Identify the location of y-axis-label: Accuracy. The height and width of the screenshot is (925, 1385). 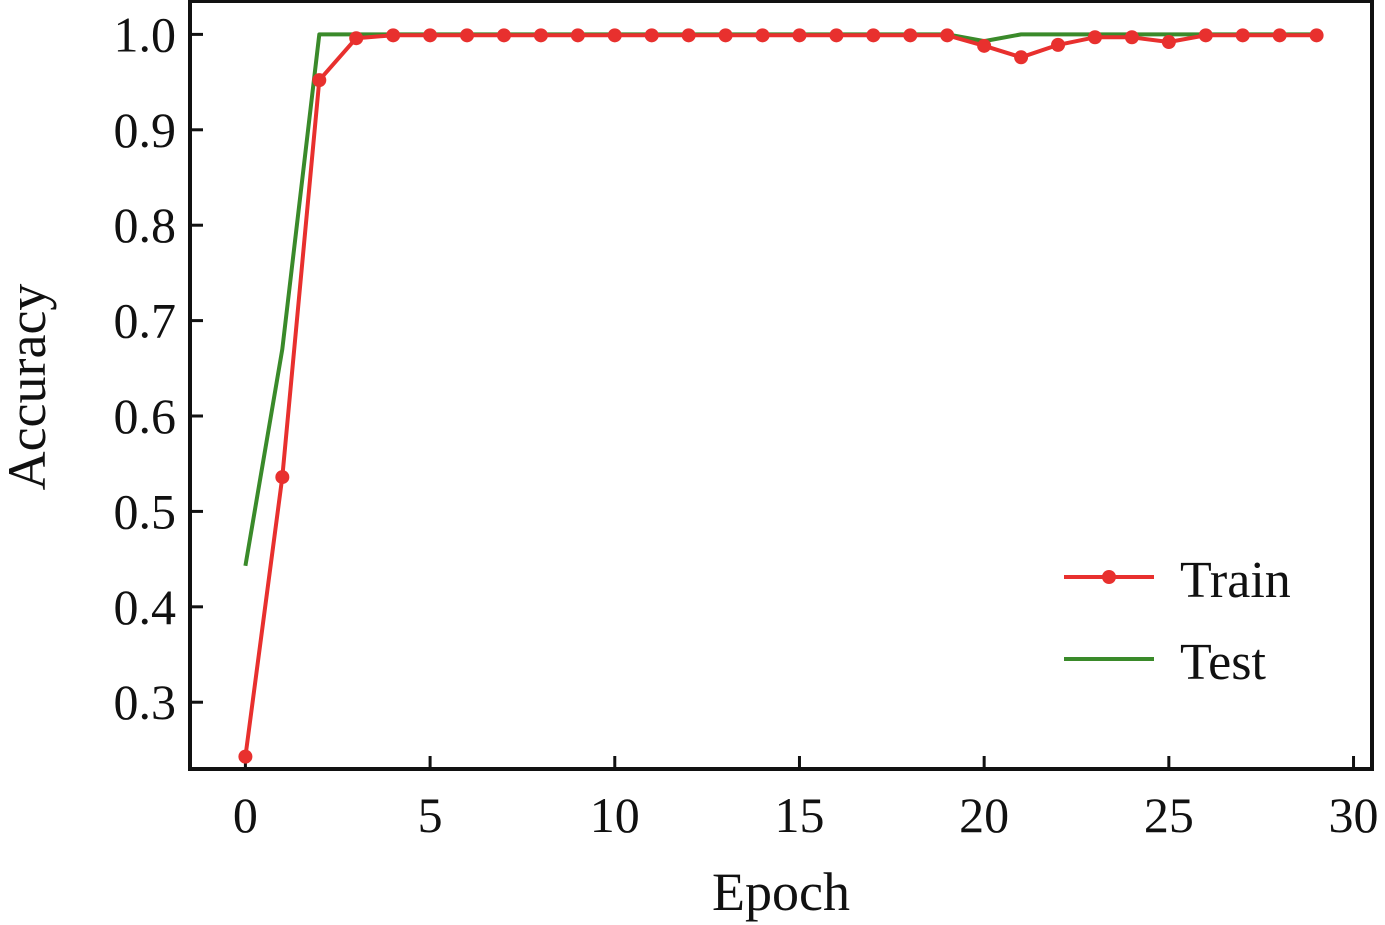
(28, 387).